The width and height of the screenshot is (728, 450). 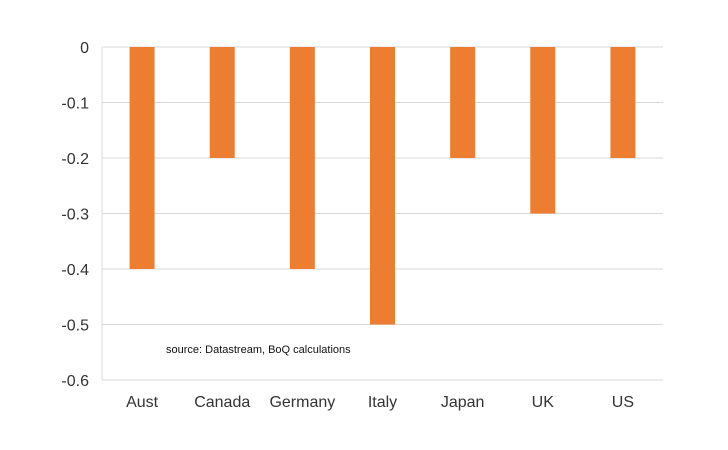 I want to click on bar-us, so click(x=623, y=102).